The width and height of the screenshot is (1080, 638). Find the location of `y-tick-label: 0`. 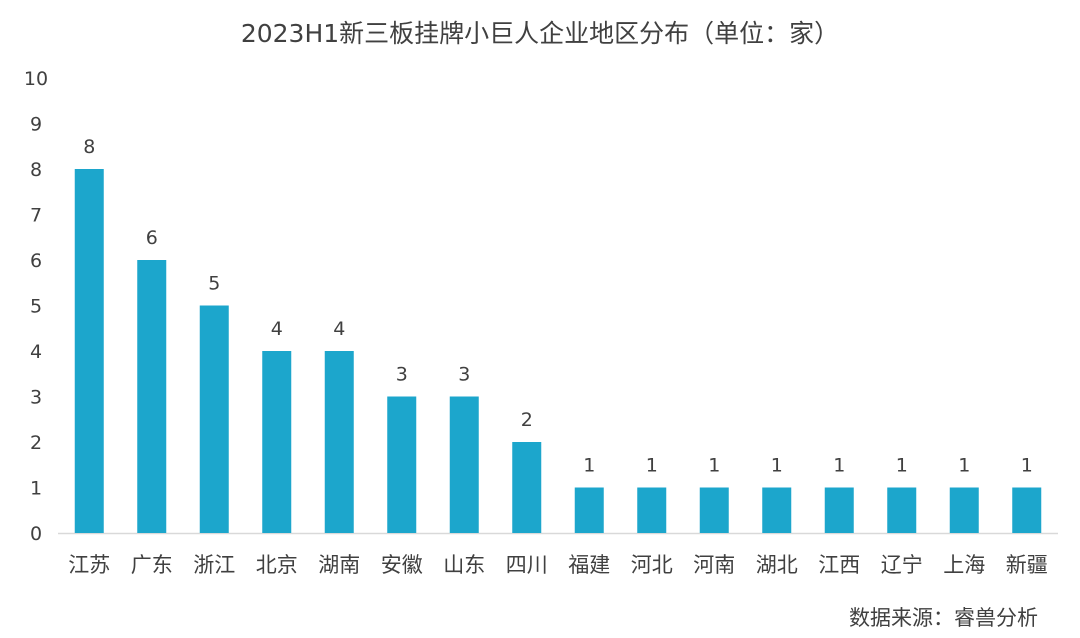

y-tick-label: 0 is located at coordinates (36, 534).